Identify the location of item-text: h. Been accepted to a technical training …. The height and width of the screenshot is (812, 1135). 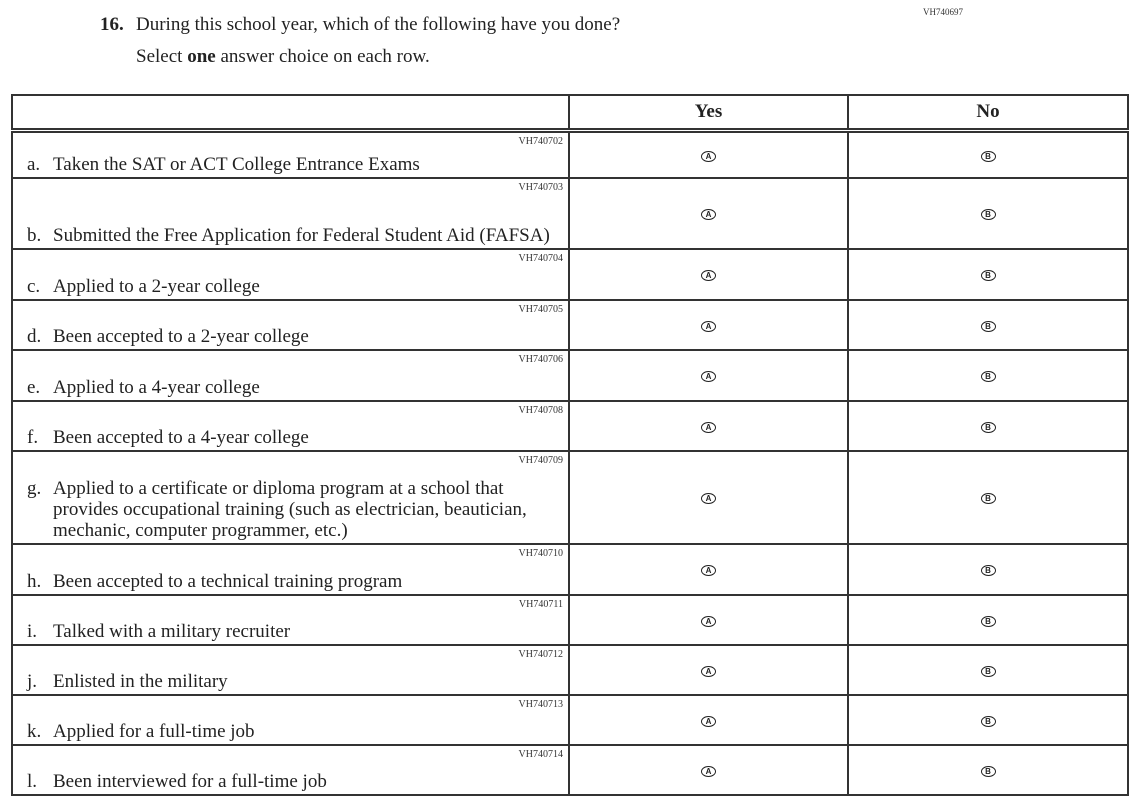
(290, 582).